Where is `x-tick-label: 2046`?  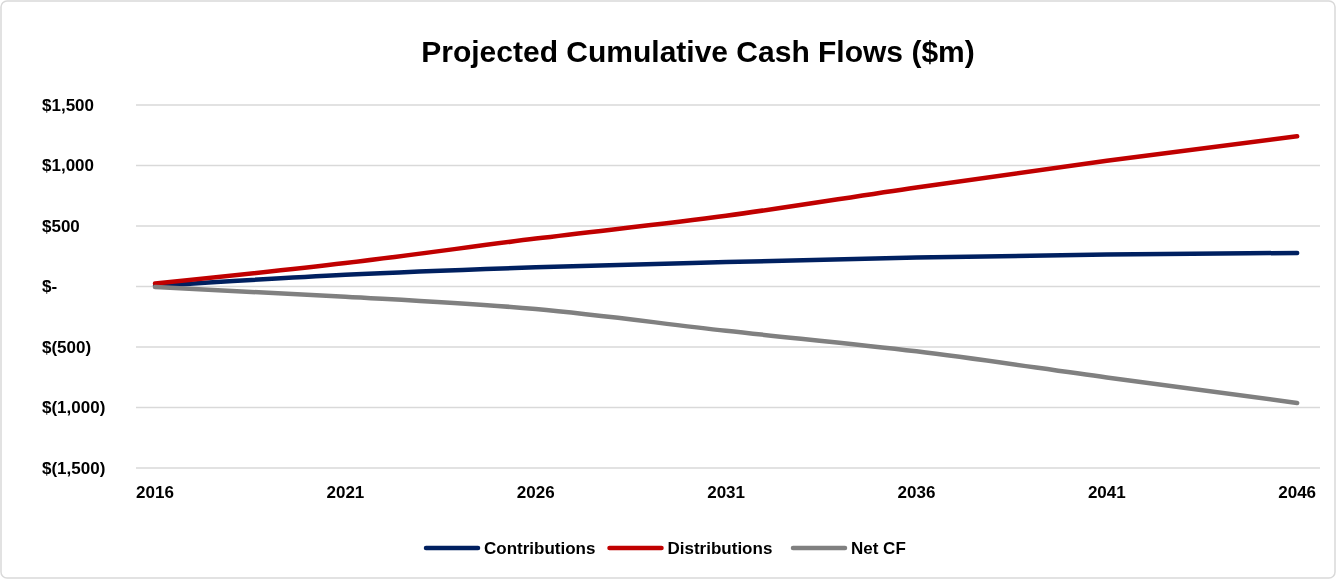
x-tick-label: 2046 is located at coordinates (1297, 492).